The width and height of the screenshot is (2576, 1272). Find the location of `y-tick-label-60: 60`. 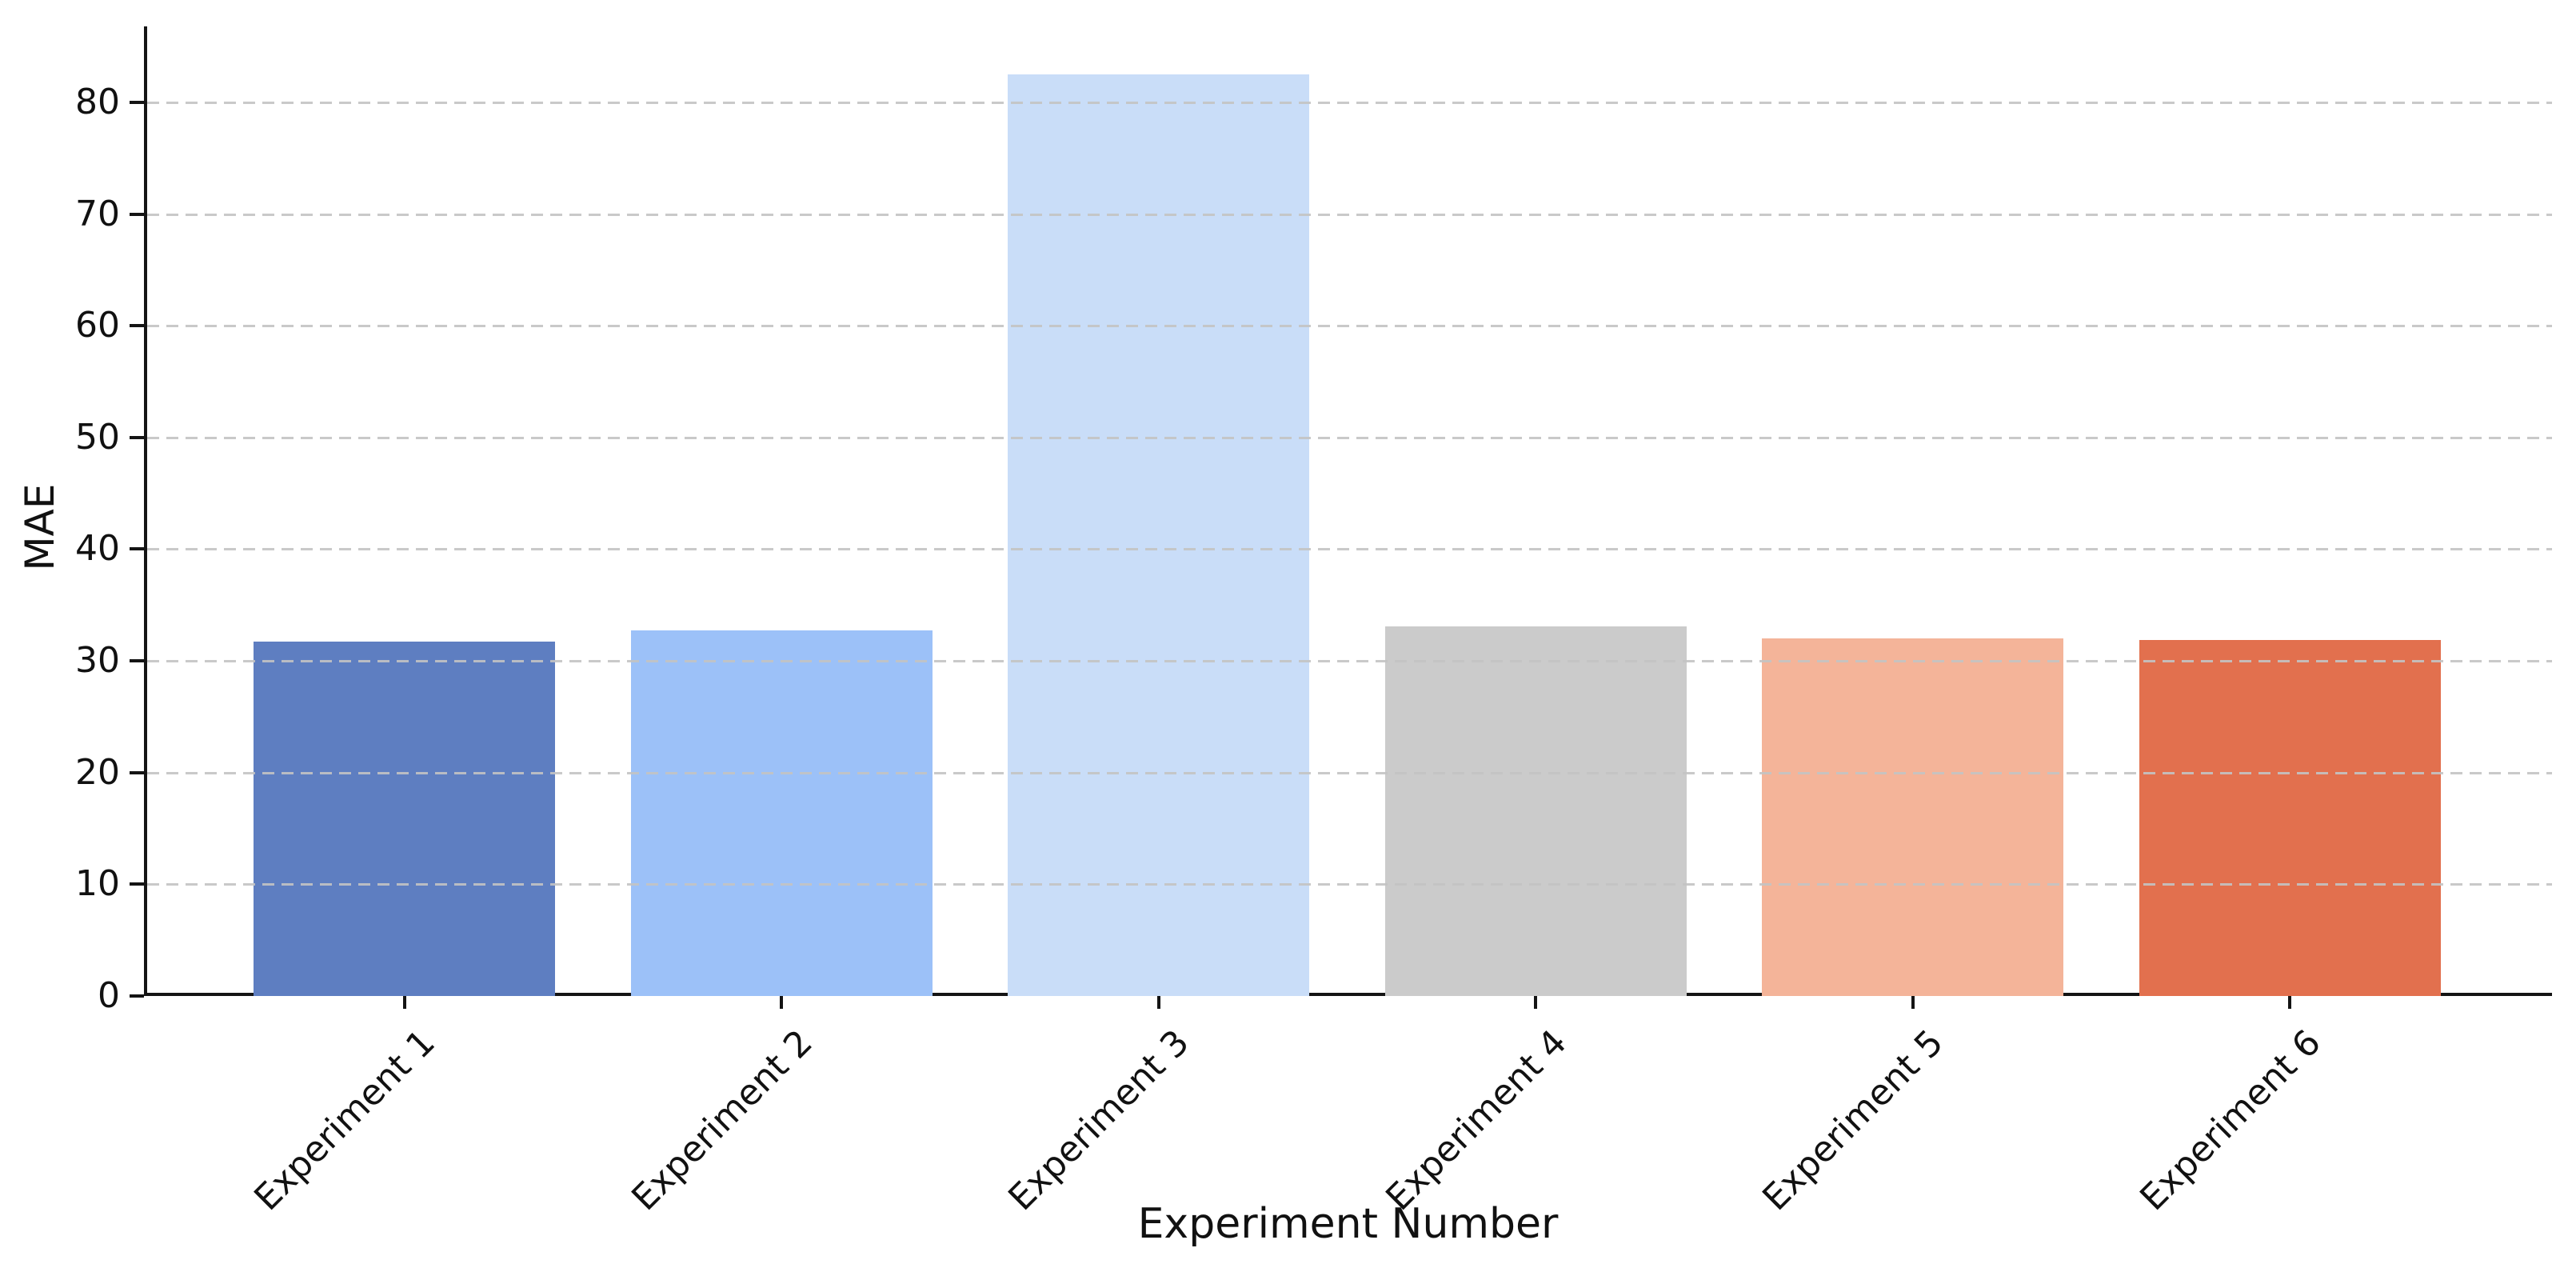

y-tick-label-60: 60 is located at coordinates (98, 325).